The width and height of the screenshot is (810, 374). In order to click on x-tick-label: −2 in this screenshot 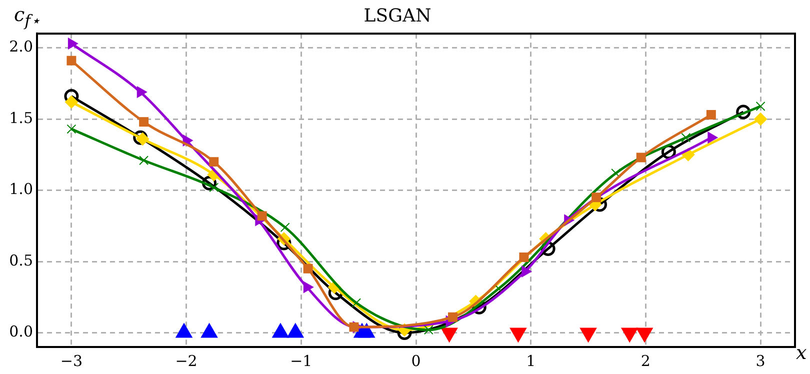, I will do `click(186, 361)`.